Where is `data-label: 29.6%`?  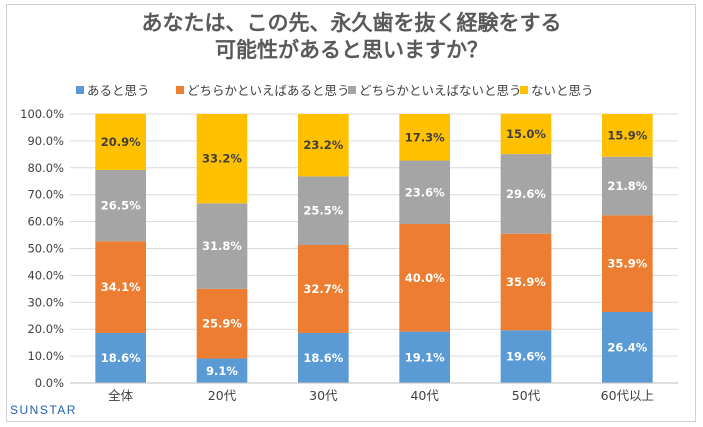
data-label: 29.6% is located at coordinates (526, 194).